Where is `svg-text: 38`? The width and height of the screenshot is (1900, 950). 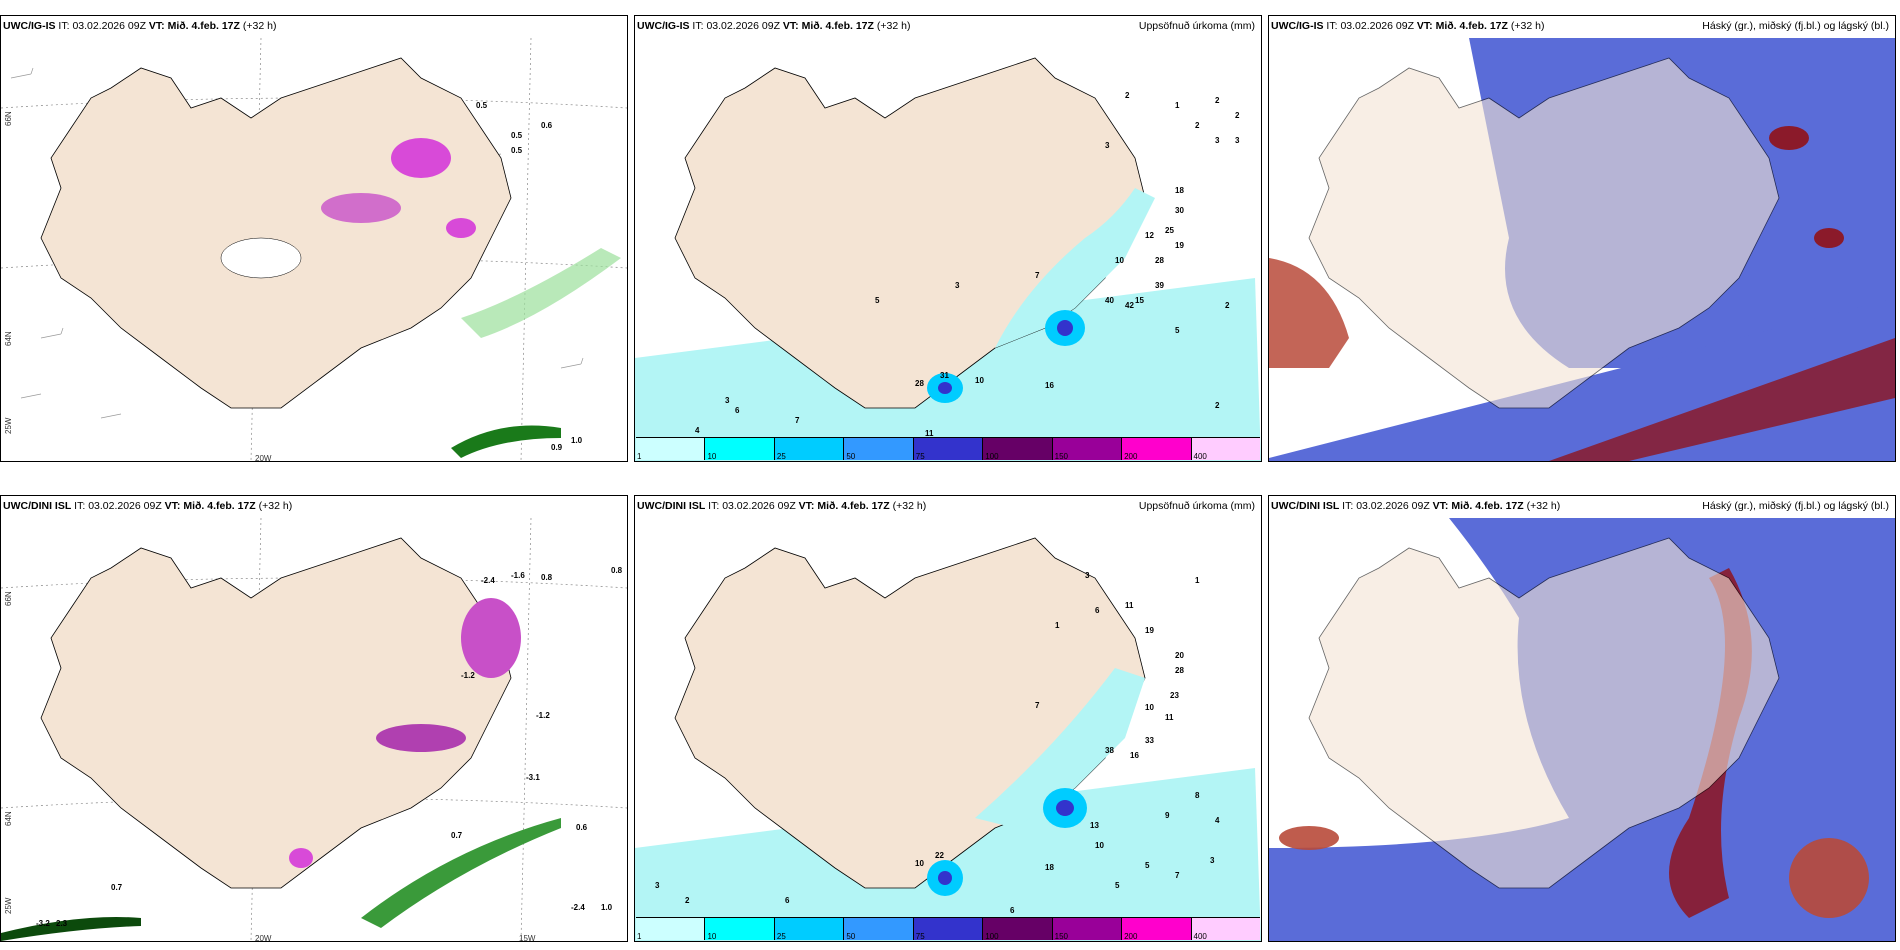 svg-text: 38 is located at coordinates (1109, 750).